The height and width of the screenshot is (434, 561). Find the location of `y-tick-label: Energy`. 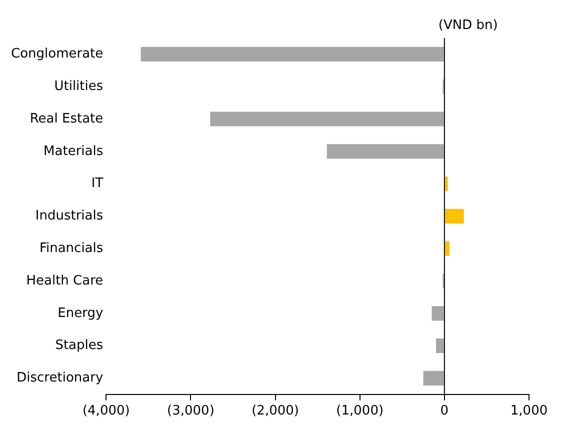

y-tick-label: Energy is located at coordinates (81, 313).